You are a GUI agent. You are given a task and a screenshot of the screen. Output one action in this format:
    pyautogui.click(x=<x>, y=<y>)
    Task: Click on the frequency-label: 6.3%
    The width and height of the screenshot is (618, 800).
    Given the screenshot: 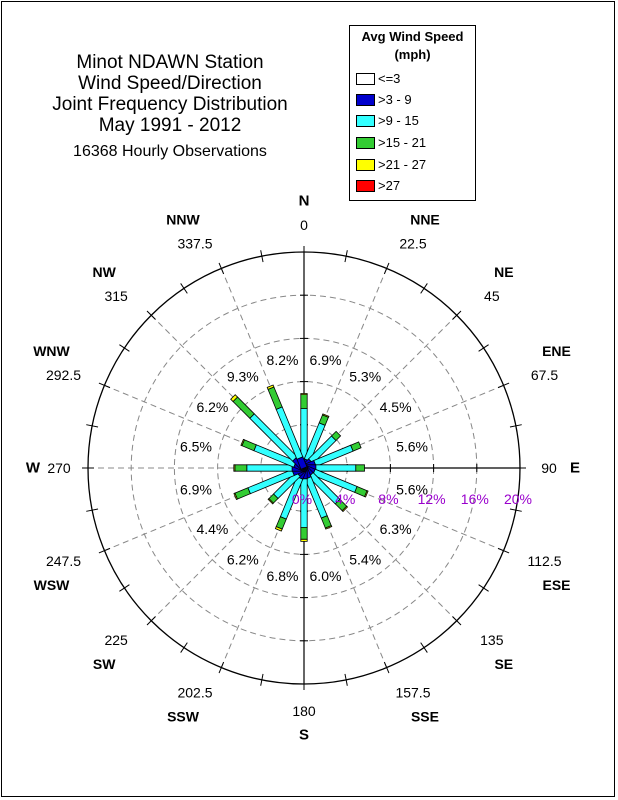 What is the action you would take?
    pyautogui.click(x=396, y=529)
    